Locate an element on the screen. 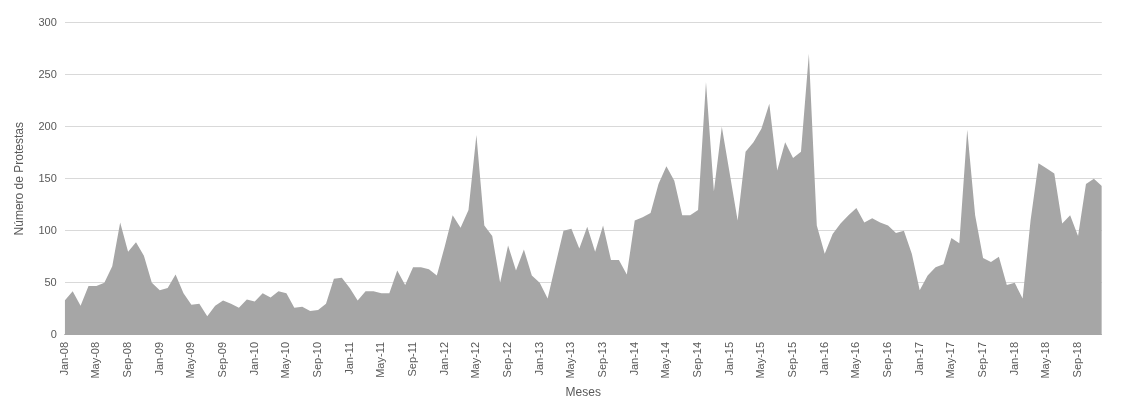 The width and height of the screenshot is (1126, 412). x-tick-label: Sep-12 is located at coordinates (507, 359).